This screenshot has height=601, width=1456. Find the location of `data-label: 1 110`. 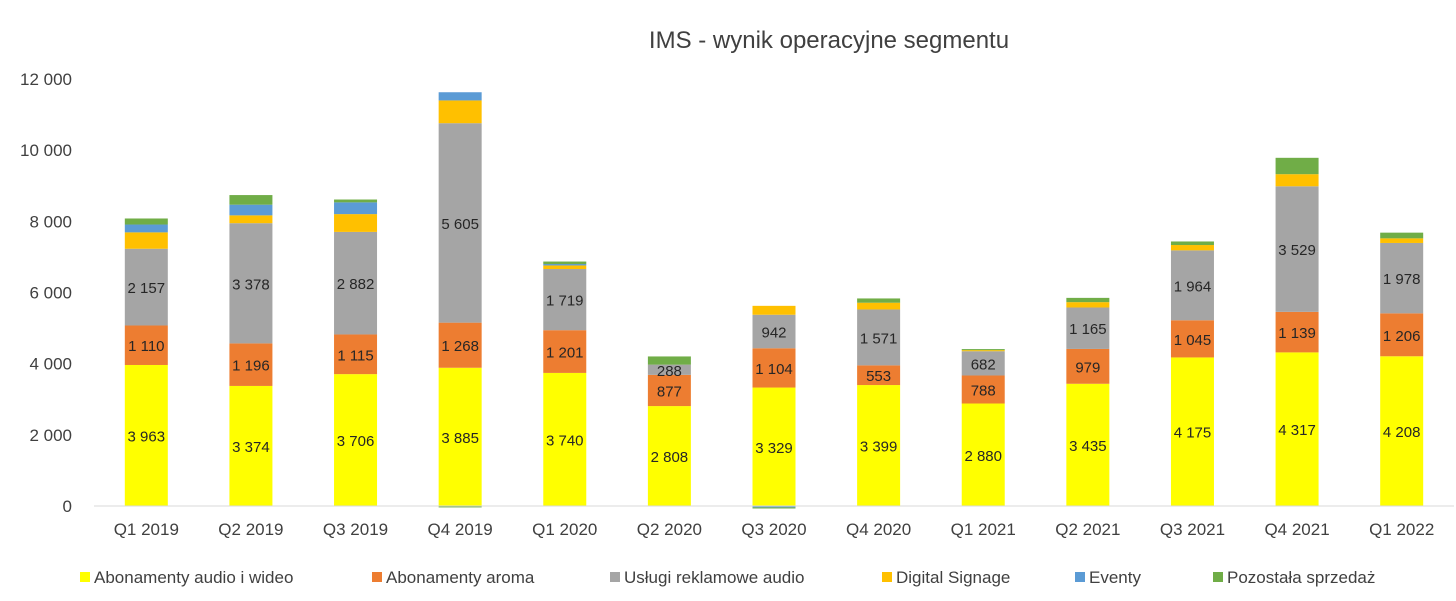

data-label: 1 110 is located at coordinates (146, 346).